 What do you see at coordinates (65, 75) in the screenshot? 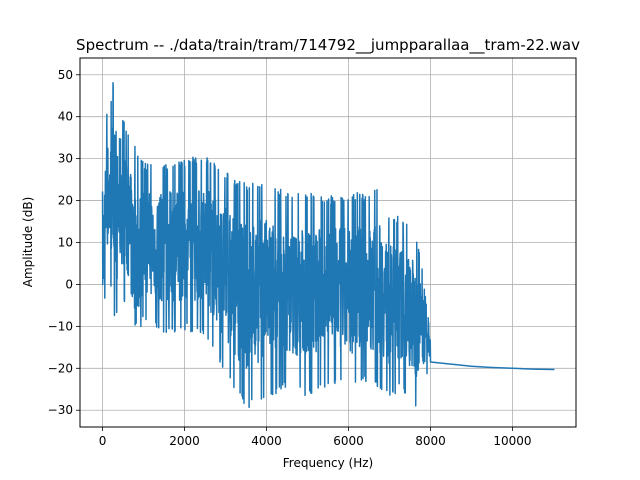
I see `y-tick-label: 50` at bounding box center [65, 75].